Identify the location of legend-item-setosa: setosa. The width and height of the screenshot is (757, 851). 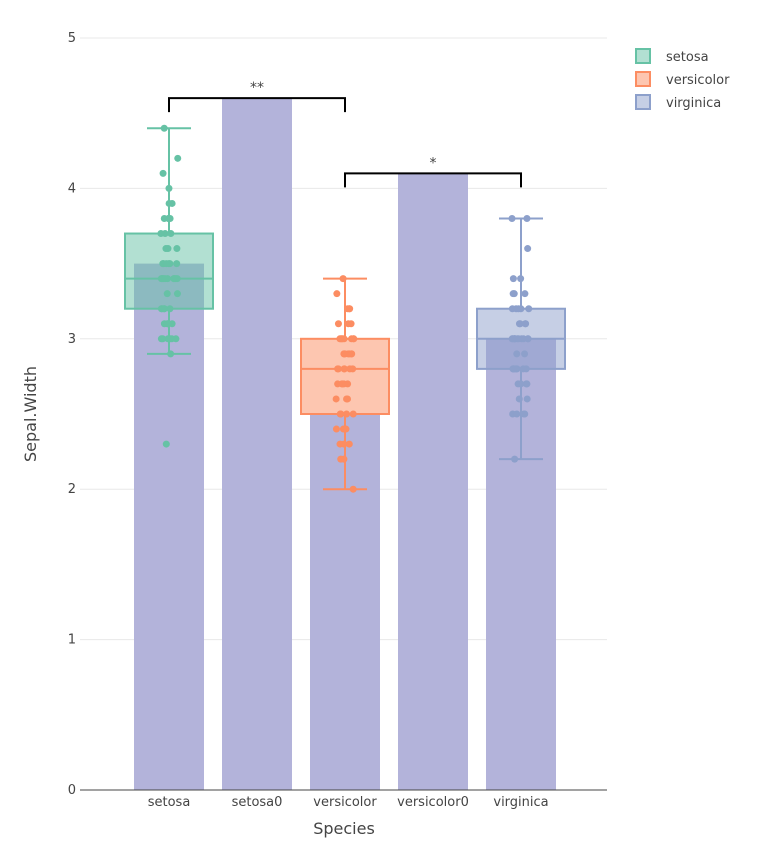
(672, 56).